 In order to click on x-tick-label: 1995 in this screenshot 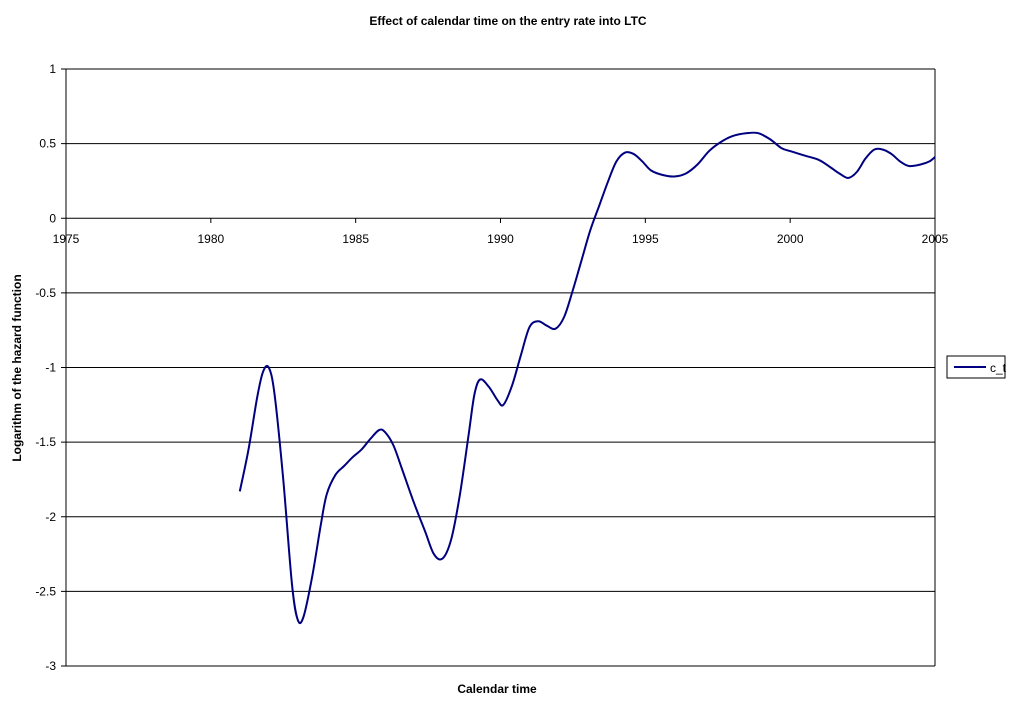, I will do `click(645, 239)`.